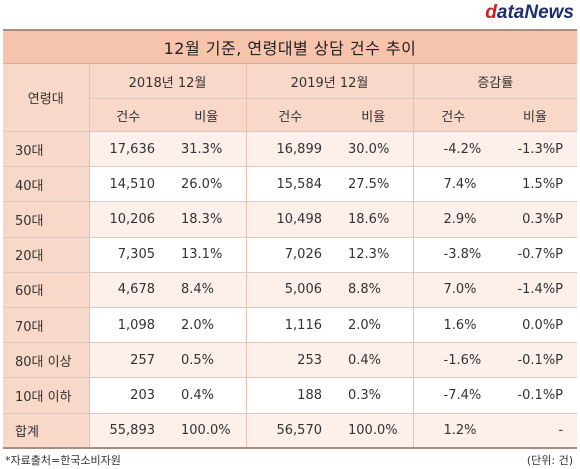 The height and width of the screenshot is (469, 580). Describe the element at coordinates (373, 395) in the screenshot. I see `row-ratio-2019: 0.3%` at that location.